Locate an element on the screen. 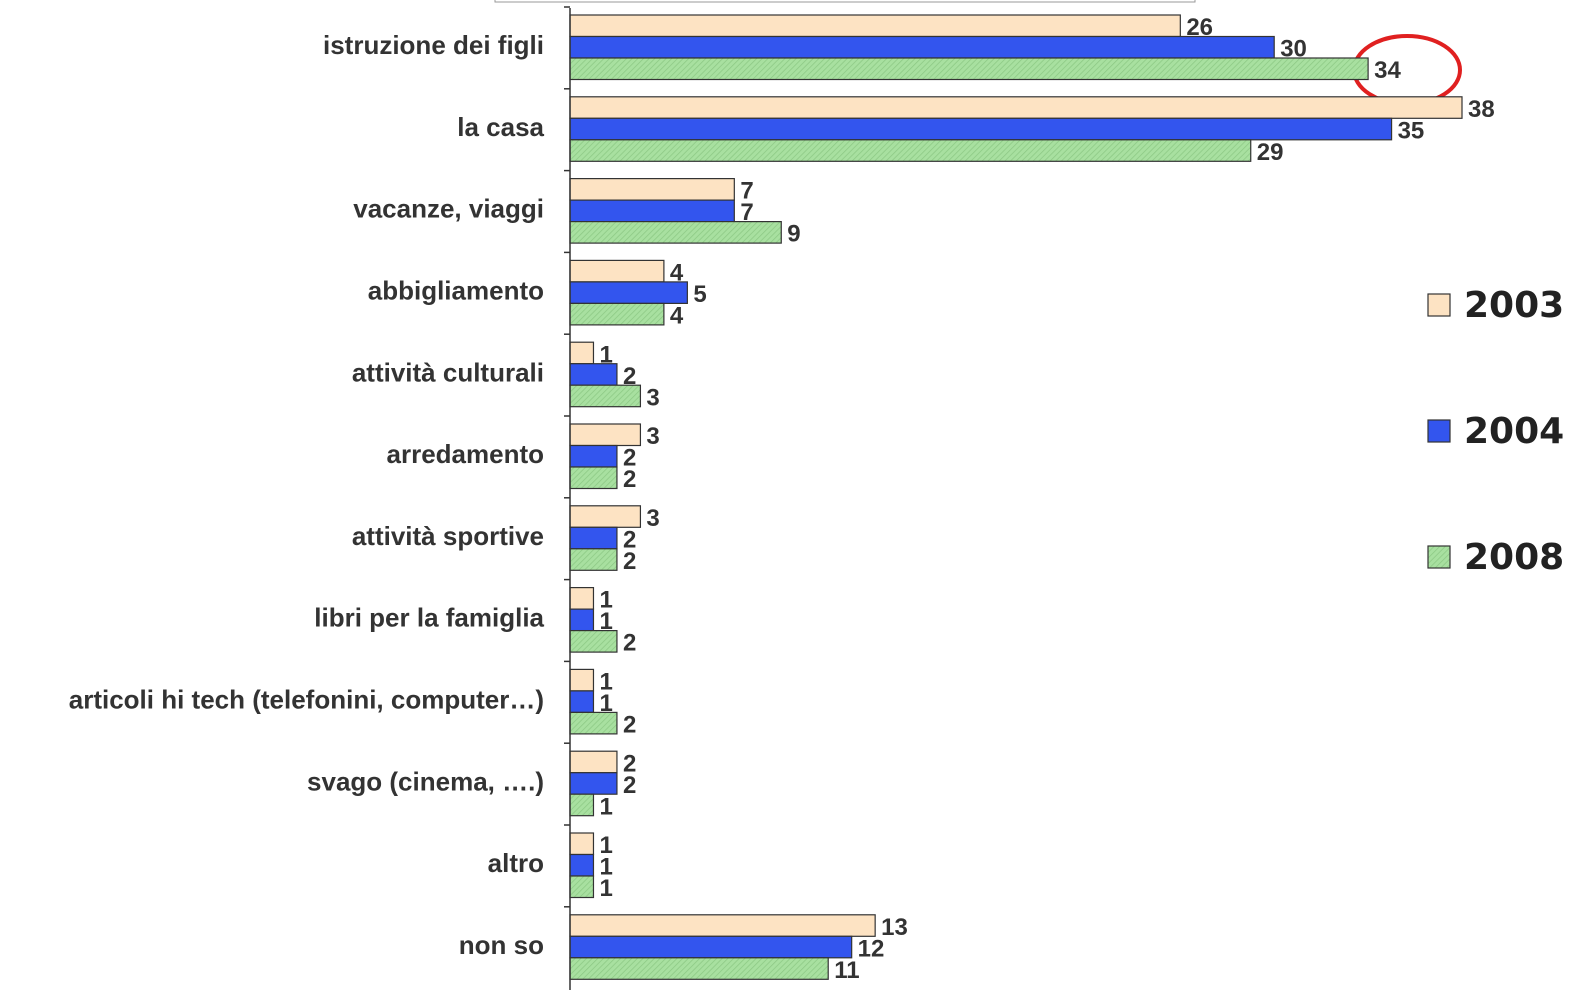 This screenshot has height=998, width=1587. category-label: articoli hi tech (telefonini, computer…) is located at coordinates (306, 700).